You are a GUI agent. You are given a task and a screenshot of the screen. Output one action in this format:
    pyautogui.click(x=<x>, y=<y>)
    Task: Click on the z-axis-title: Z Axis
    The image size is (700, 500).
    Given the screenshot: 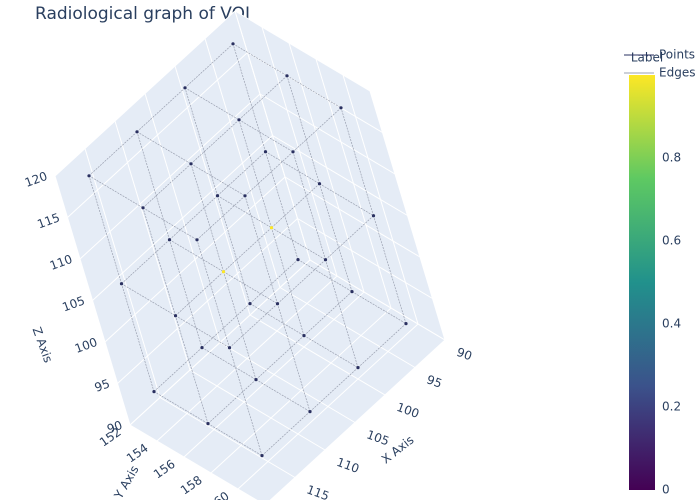 What is the action you would take?
    pyautogui.click(x=43, y=344)
    